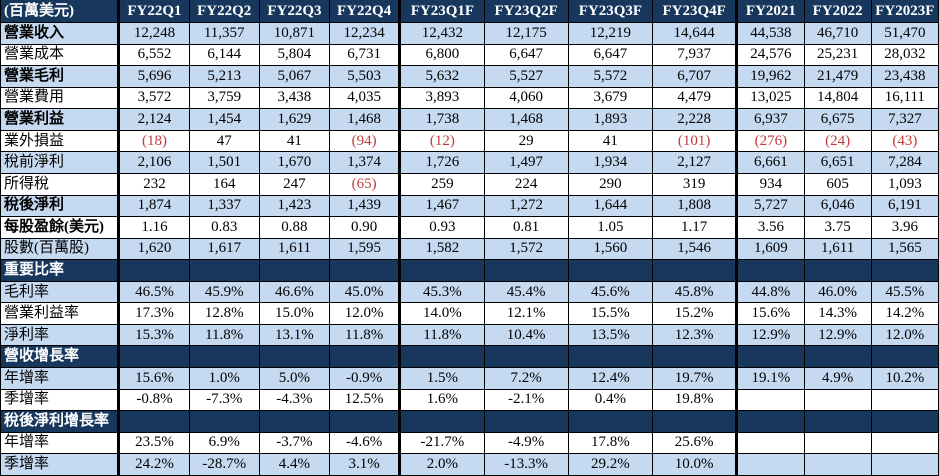  I want to click on value-cell: 4.9%, so click(837, 378).